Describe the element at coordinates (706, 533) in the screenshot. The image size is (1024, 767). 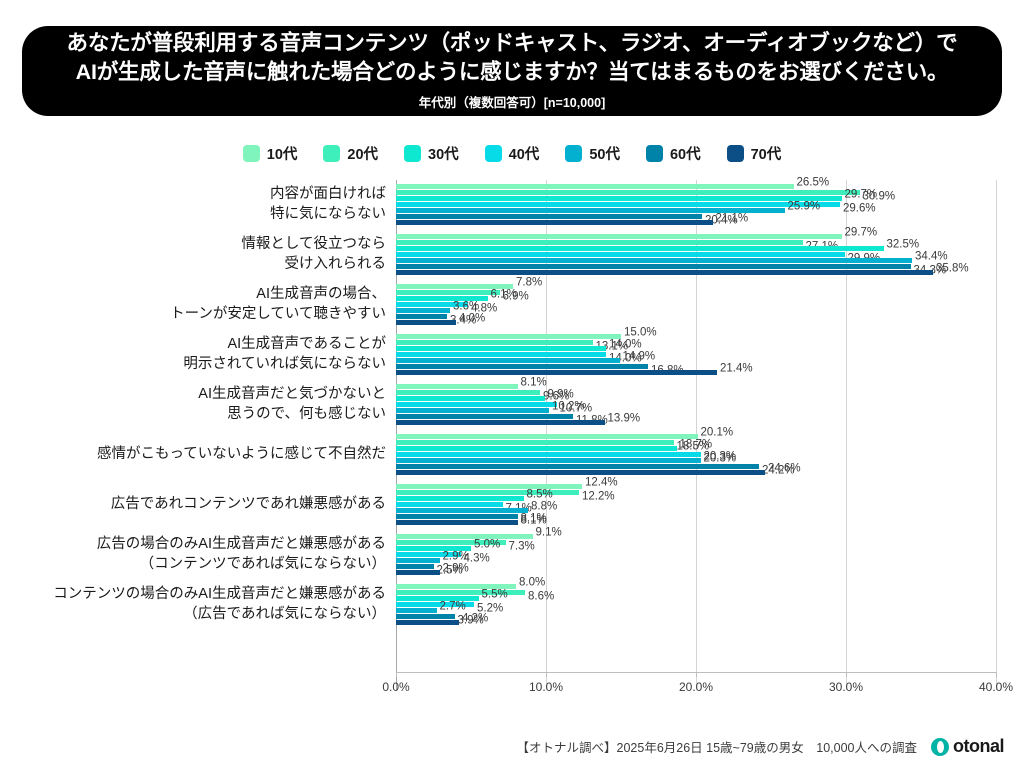
I see `bar-track: 9.1%` at that location.